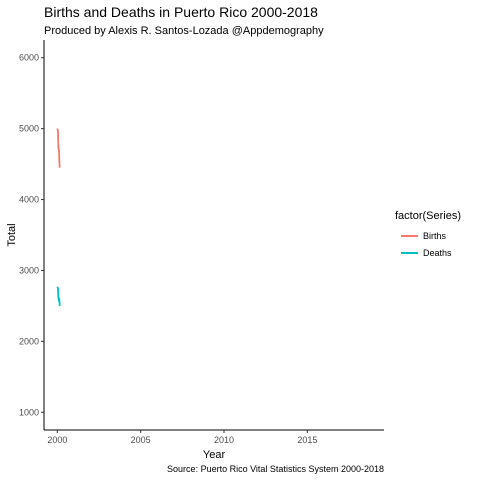 The width and height of the screenshot is (480, 480). Describe the element at coordinates (307, 440) in the screenshot. I see `x-tick-label: 2015` at that location.